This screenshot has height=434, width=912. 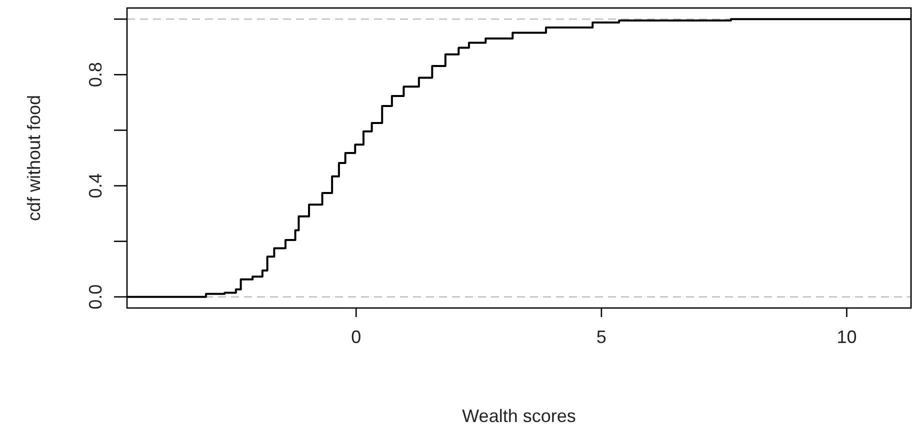 What do you see at coordinates (601, 337) in the screenshot?
I see `x-tick-label: 5` at bounding box center [601, 337].